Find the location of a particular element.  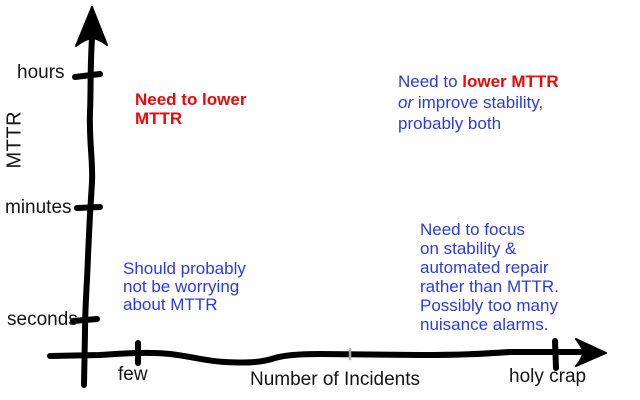

annotation-bottom-left-line2: not be worrying is located at coordinates (181, 286).